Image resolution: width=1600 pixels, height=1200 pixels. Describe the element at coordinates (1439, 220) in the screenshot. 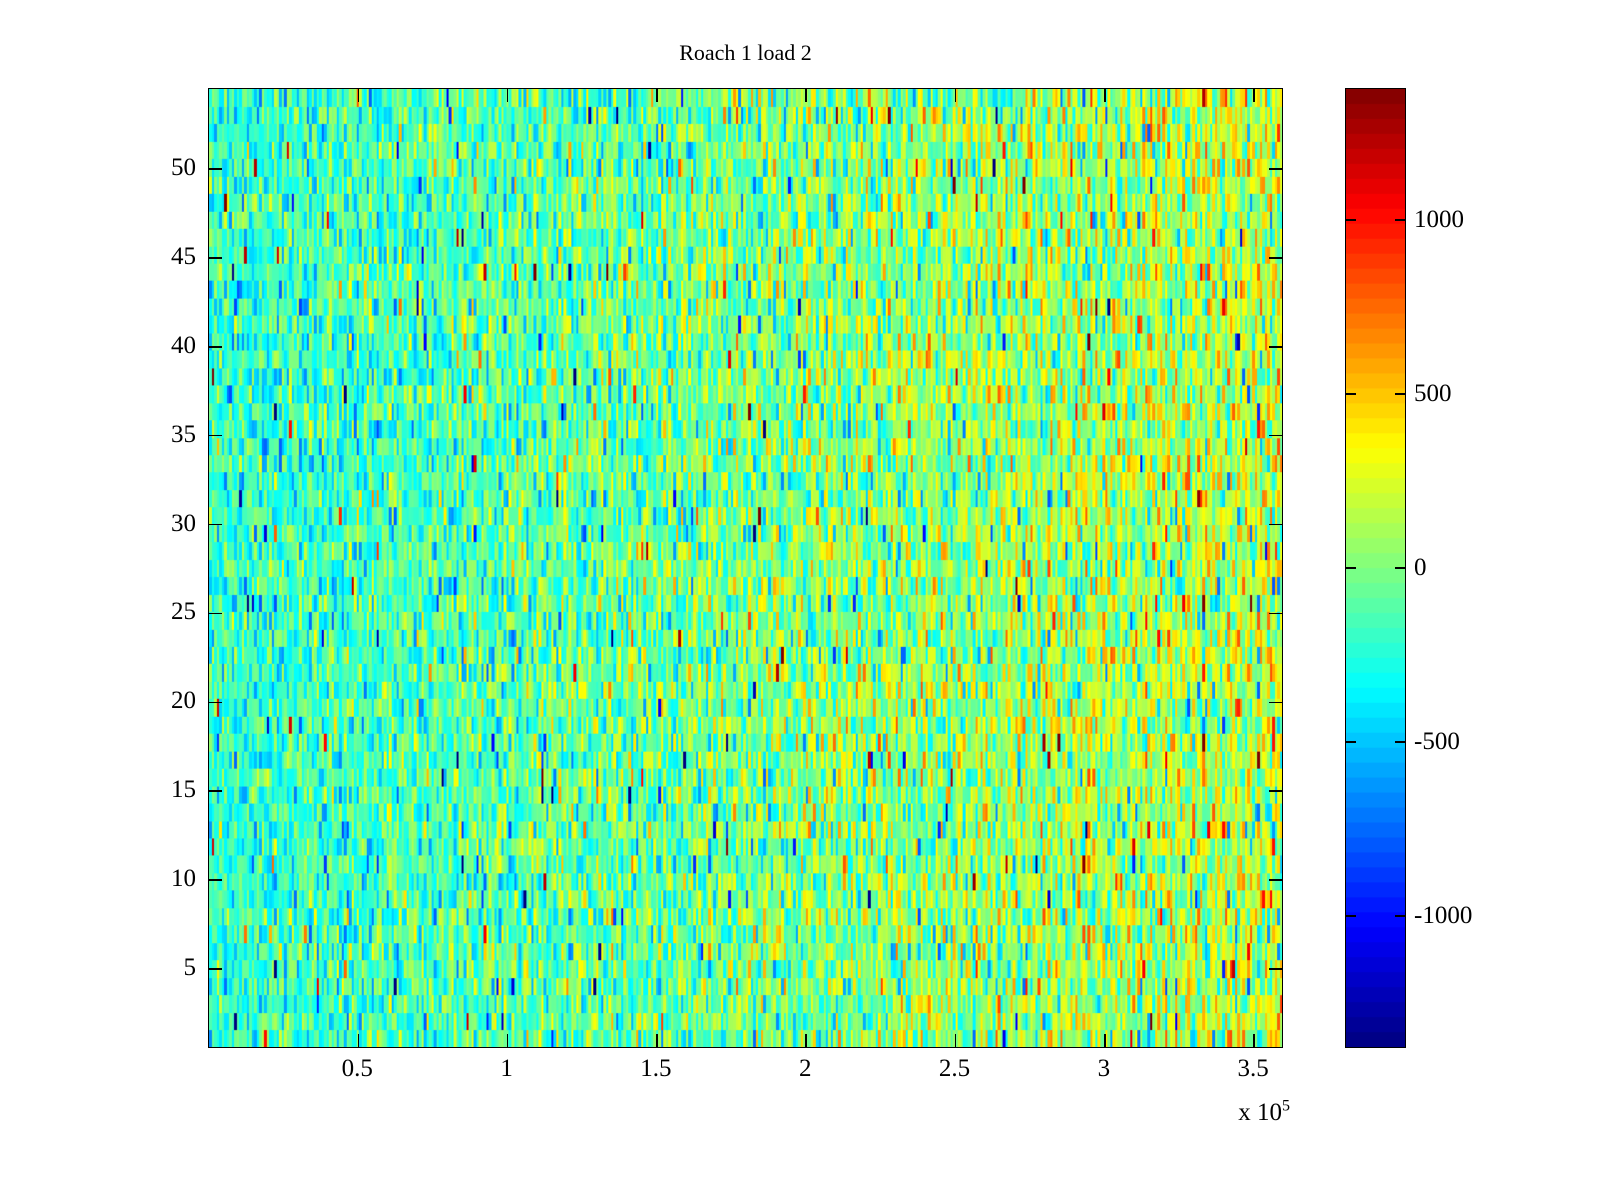

I see `colorbar-tick-label: 1000` at that location.